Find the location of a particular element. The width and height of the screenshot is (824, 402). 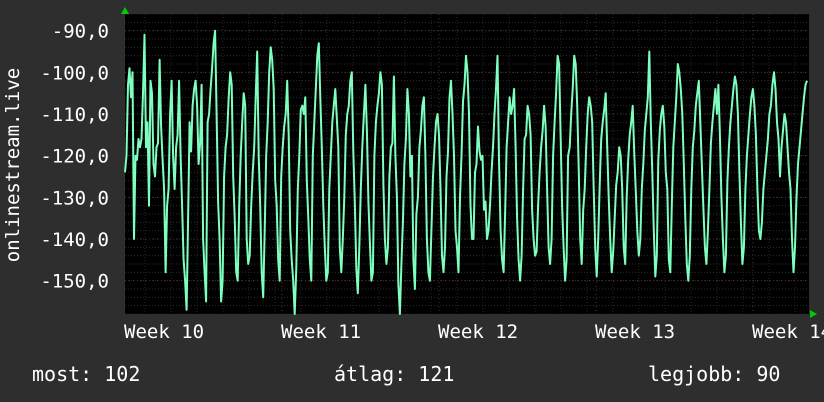

y-tick-label: -120,0 is located at coordinates (74, 157).